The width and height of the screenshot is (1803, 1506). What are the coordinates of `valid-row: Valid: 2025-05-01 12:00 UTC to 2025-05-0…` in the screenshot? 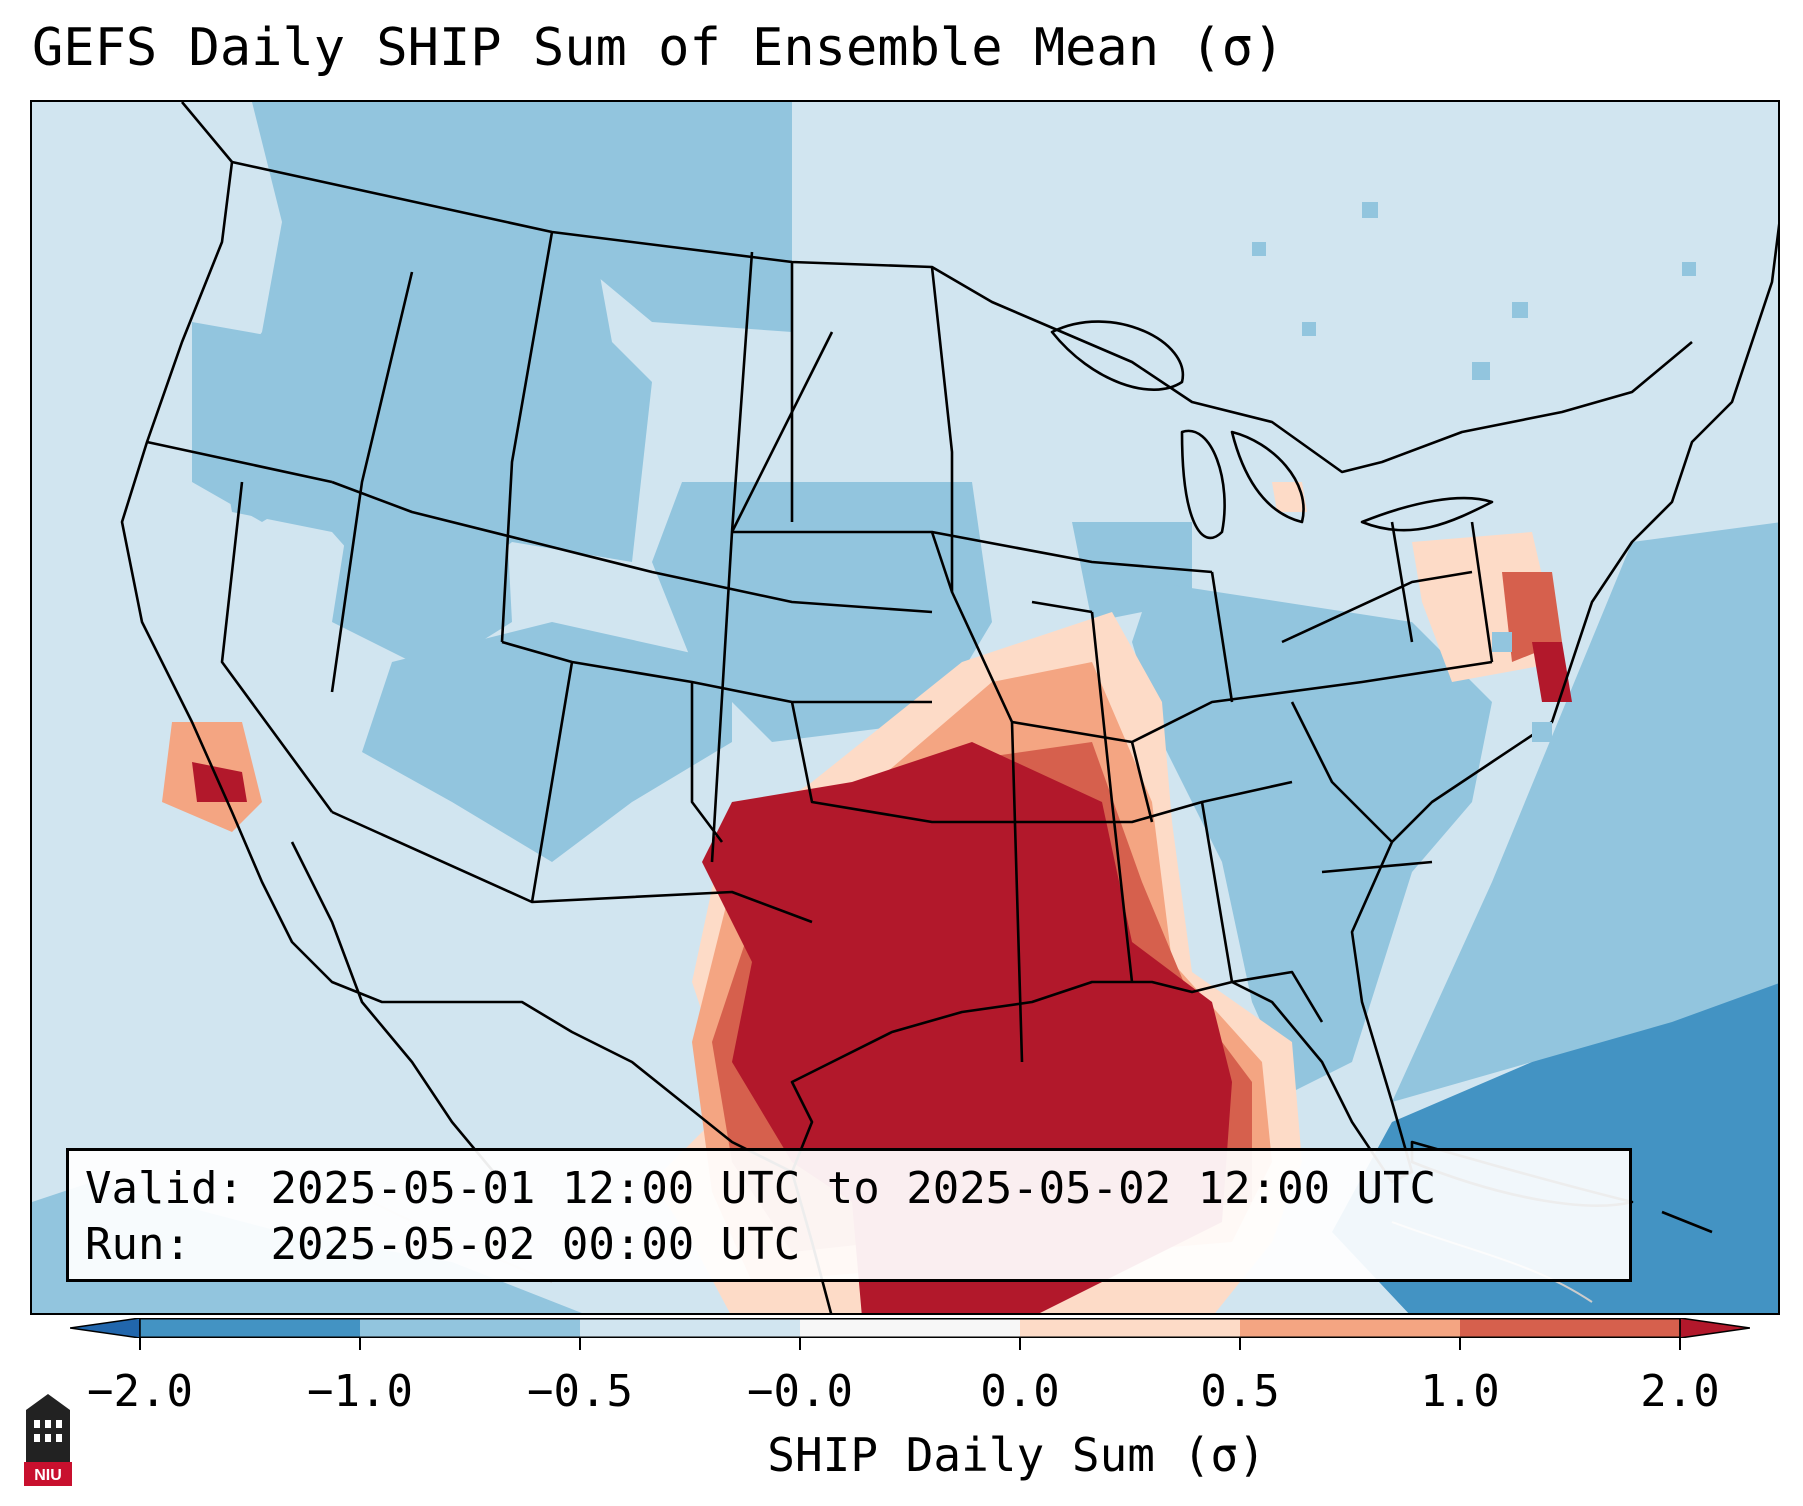 It's located at (849, 1189).